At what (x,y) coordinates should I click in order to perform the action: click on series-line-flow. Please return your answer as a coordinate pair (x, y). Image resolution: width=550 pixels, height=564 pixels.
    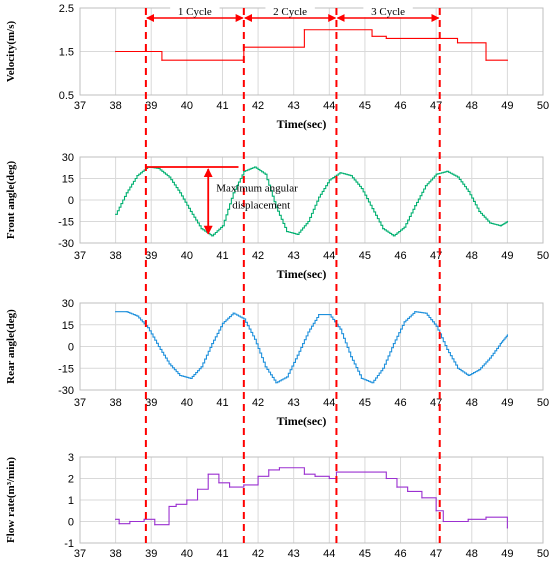
    Looking at the image, I should click on (311, 497).